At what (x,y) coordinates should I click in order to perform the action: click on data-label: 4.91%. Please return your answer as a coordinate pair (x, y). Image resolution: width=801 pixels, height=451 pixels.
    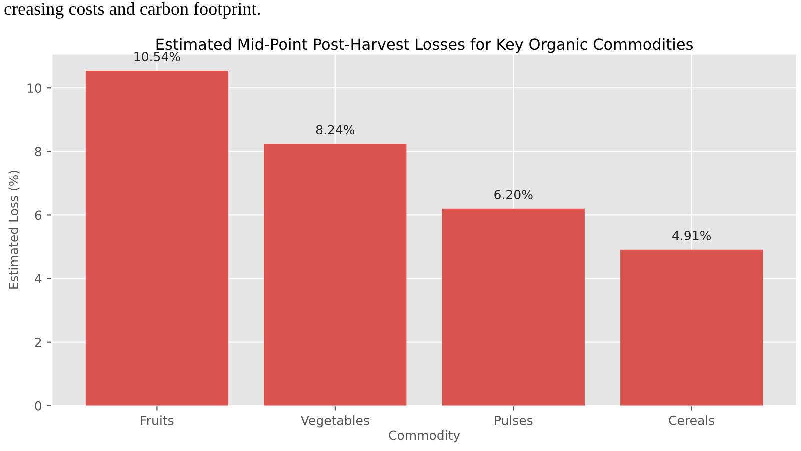
    Looking at the image, I should click on (692, 236).